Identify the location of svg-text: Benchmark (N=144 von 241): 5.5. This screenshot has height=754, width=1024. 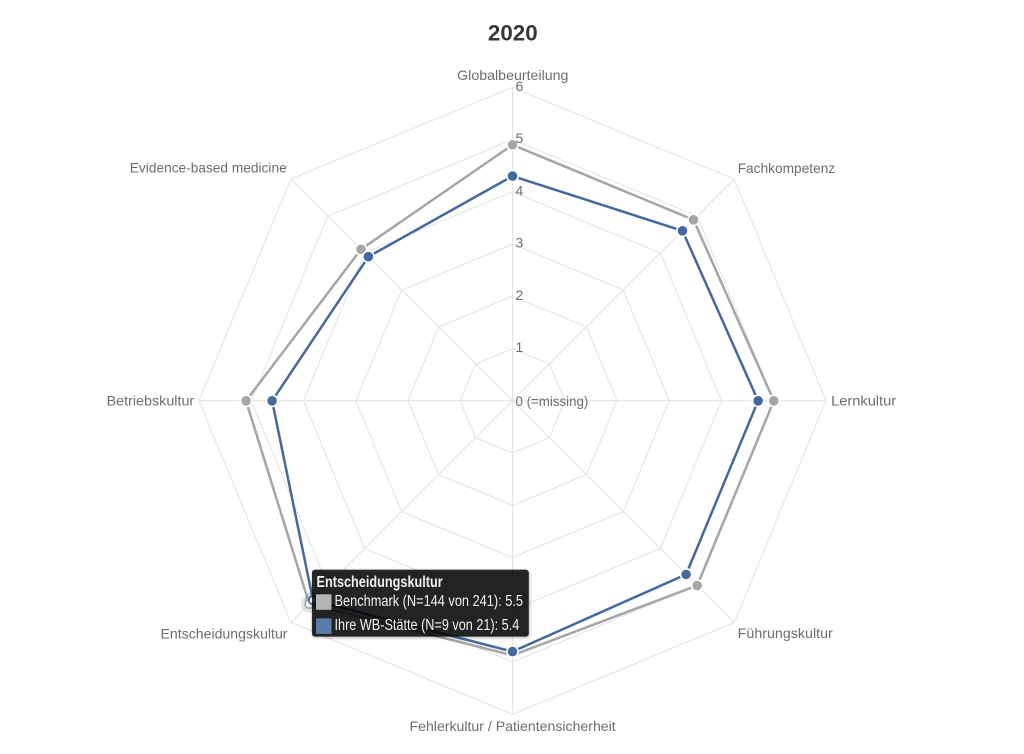
(429, 601).